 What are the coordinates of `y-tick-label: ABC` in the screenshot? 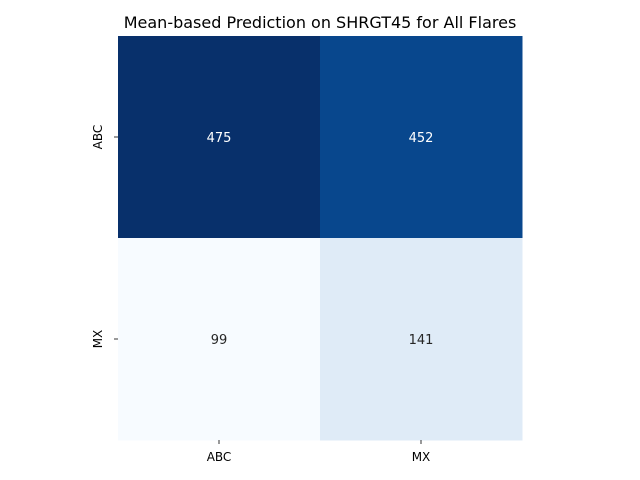 It's located at (98, 137).